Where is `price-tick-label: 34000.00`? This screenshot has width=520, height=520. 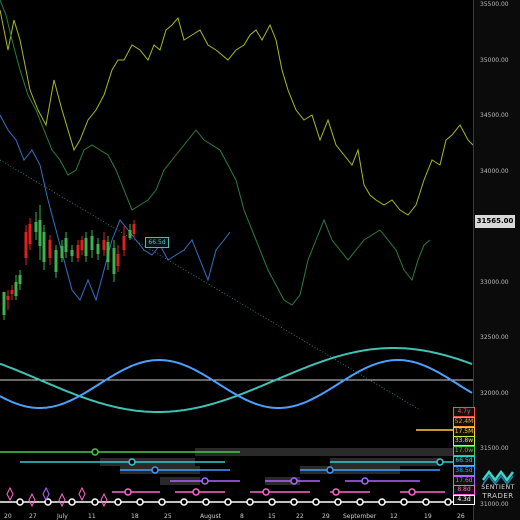 price-tick-label: 34000.00 is located at coordinates (494, 171).